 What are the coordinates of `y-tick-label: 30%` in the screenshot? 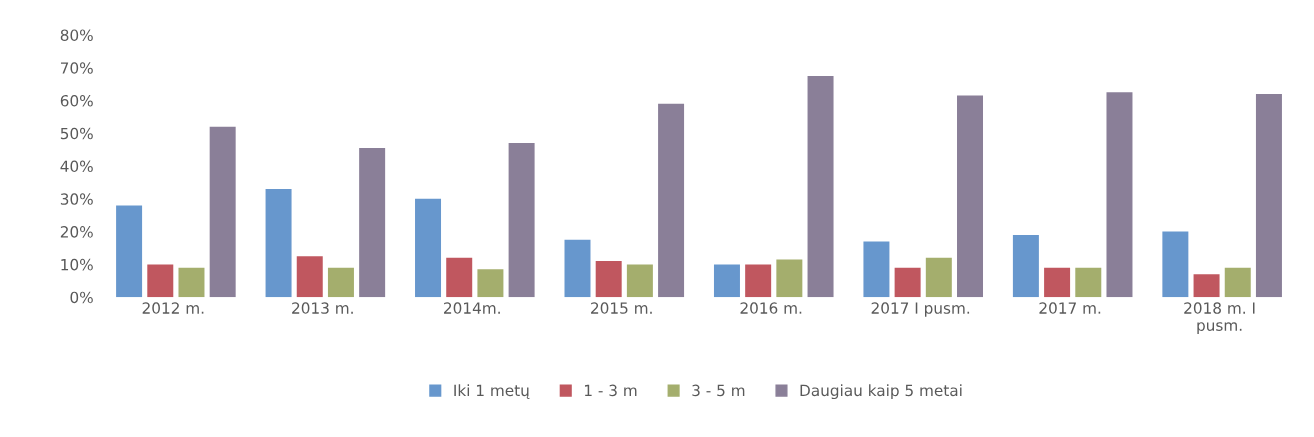 It's located at (76, 199).